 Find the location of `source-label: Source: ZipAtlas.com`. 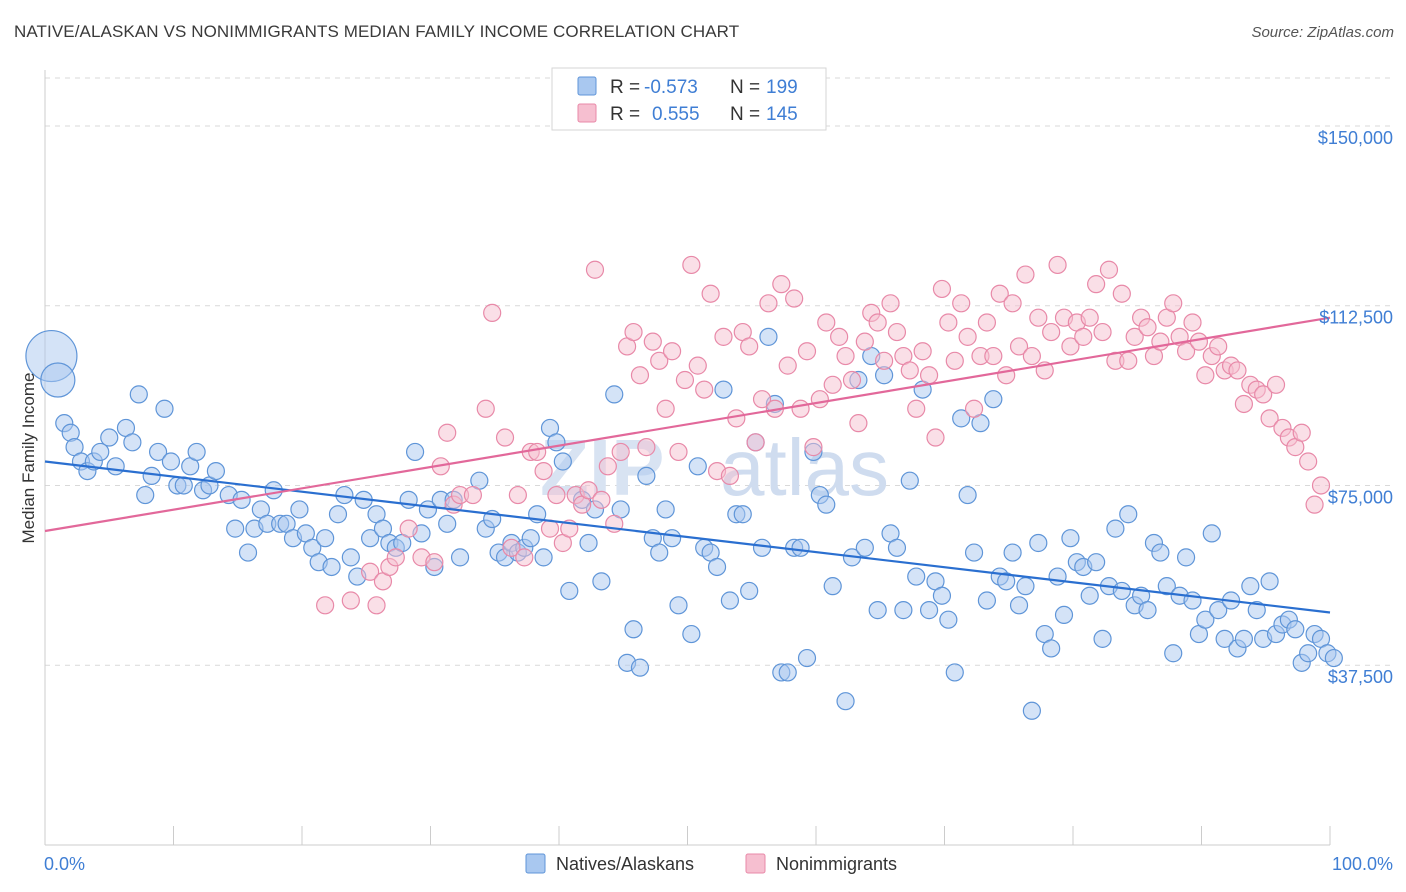

source-label: Source: ZipAtlas.com is located at coordinates (1322, 32).